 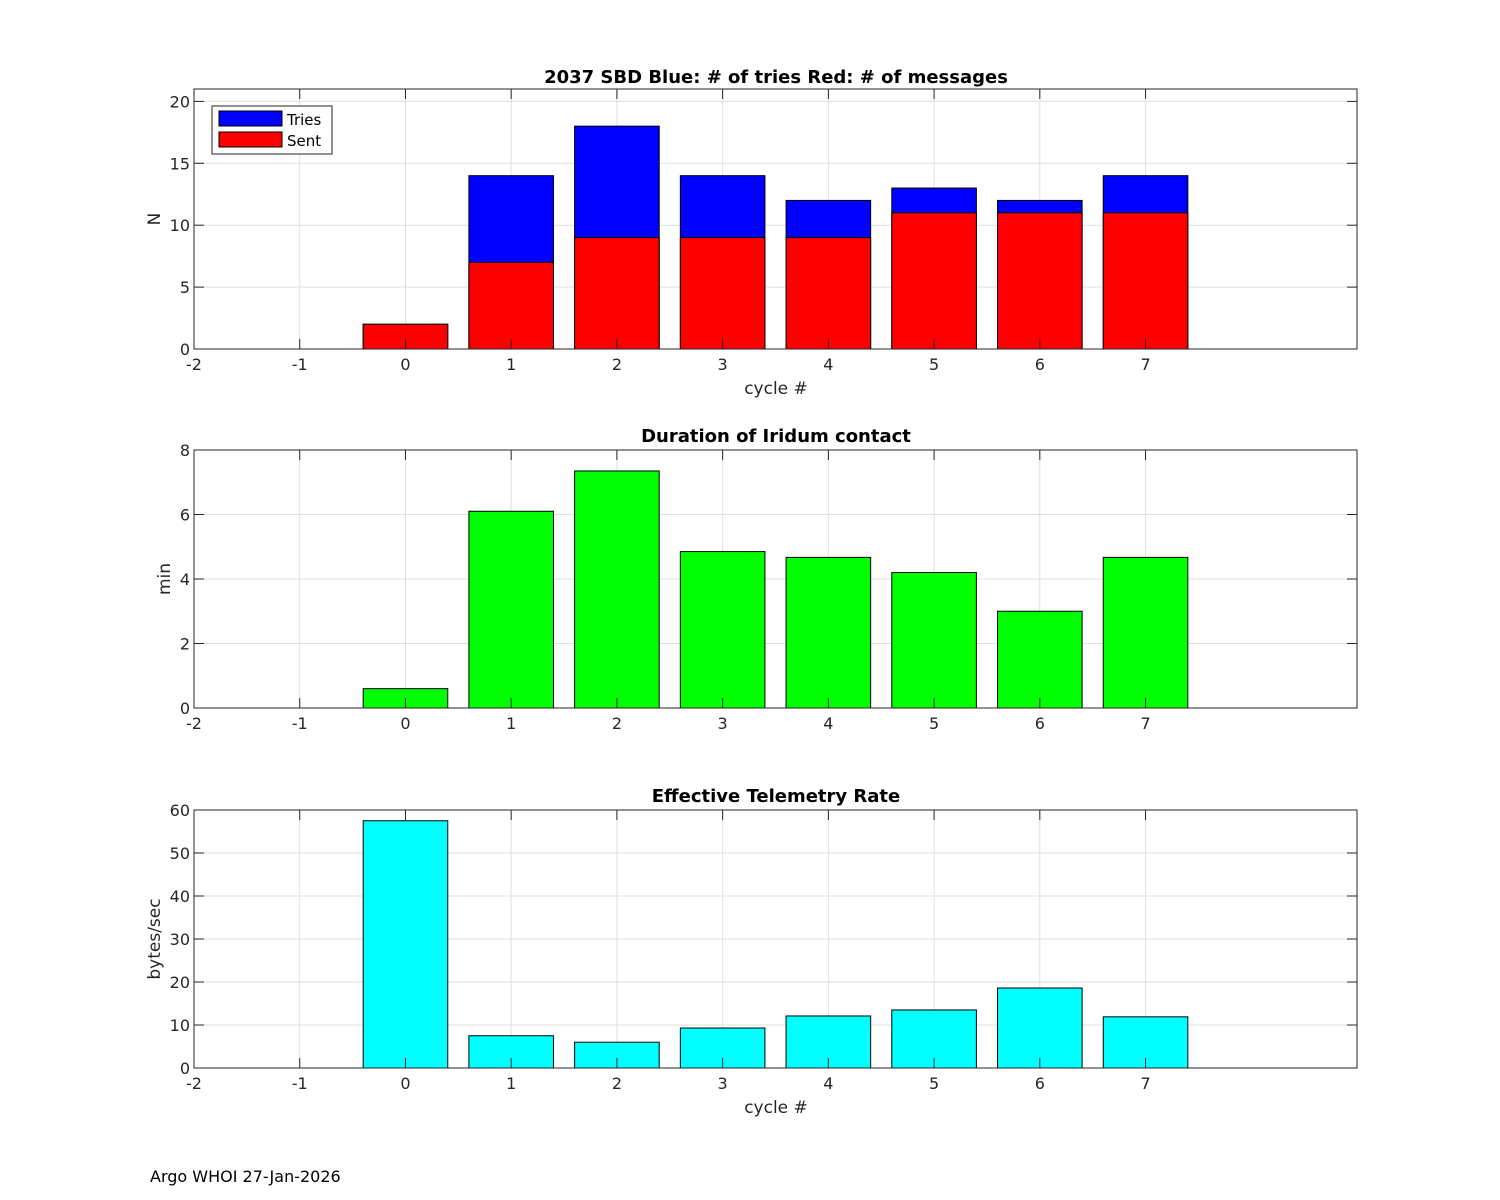 What do you see at coordinates (1040, 1083) in the screenshot?
I see `telemetry-rate-x-tick-label: 6` at bounding box center [1040, 1083].